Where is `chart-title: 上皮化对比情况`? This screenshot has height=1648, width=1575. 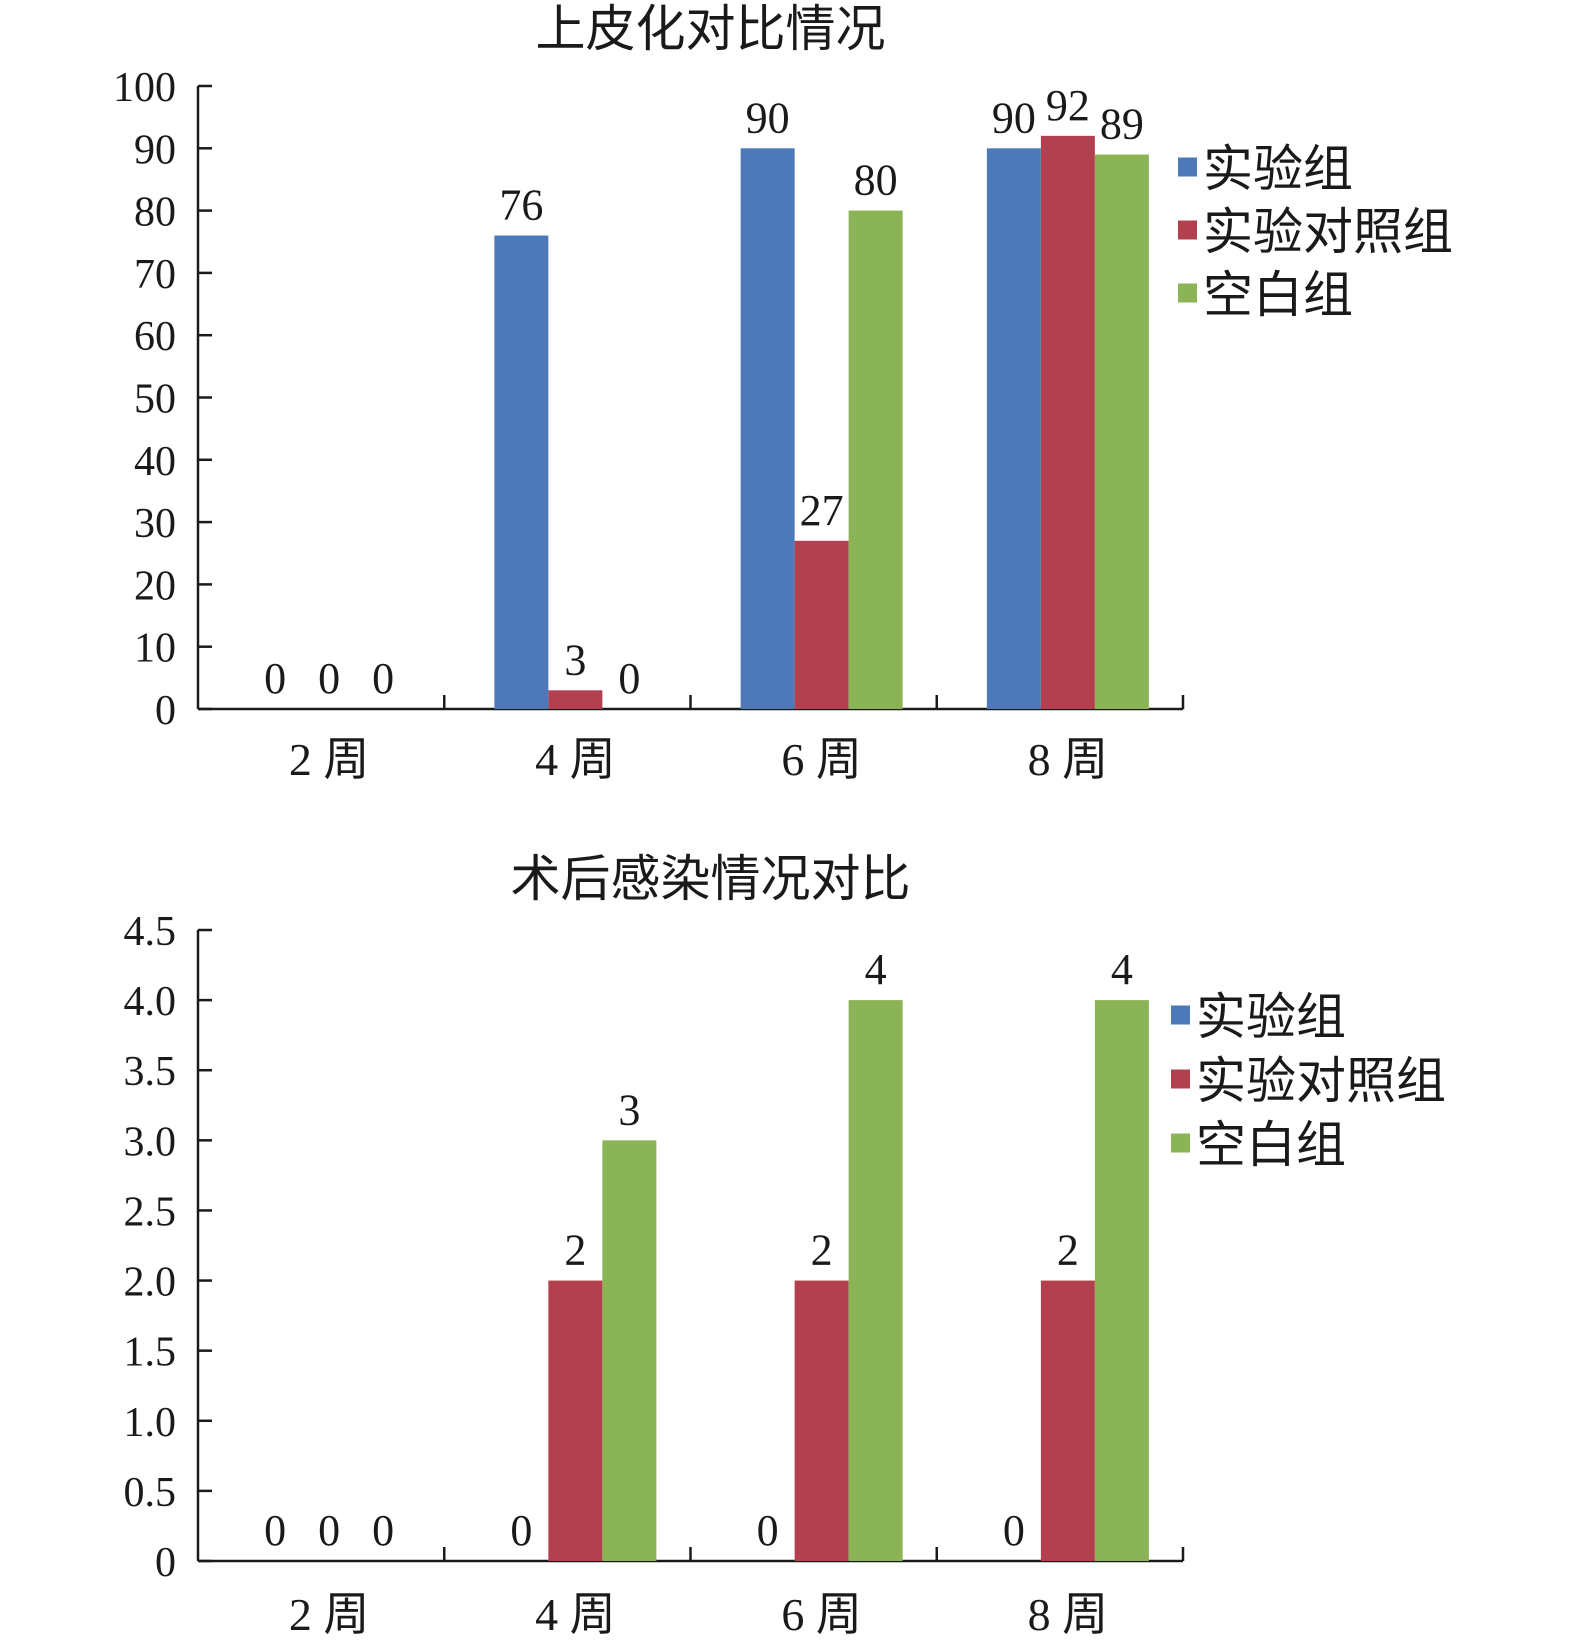 chart-title: 上皮化对比情况 is located at coordinates (711, 29).